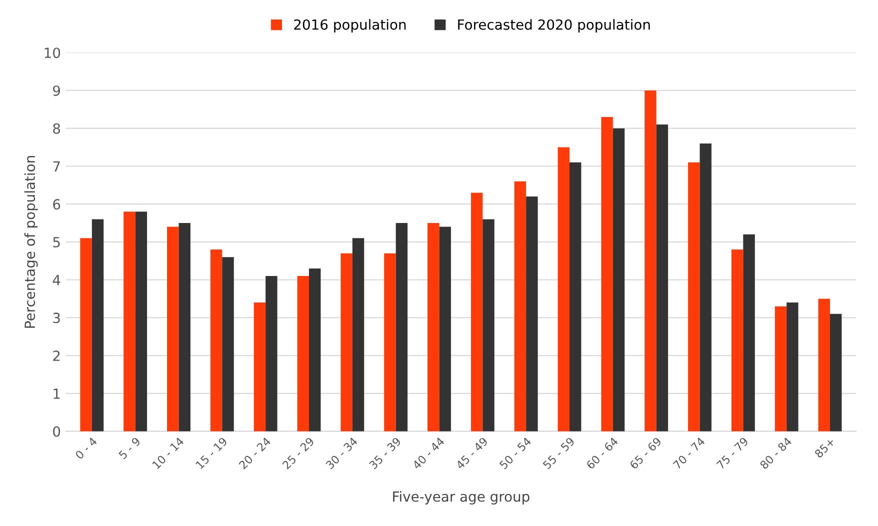 Image resolution: width=878 pixels, height=526 pixels. Describe the element at coordinates (56, 204) in the screenshot. I see `y-tick-label: 6` at that location.